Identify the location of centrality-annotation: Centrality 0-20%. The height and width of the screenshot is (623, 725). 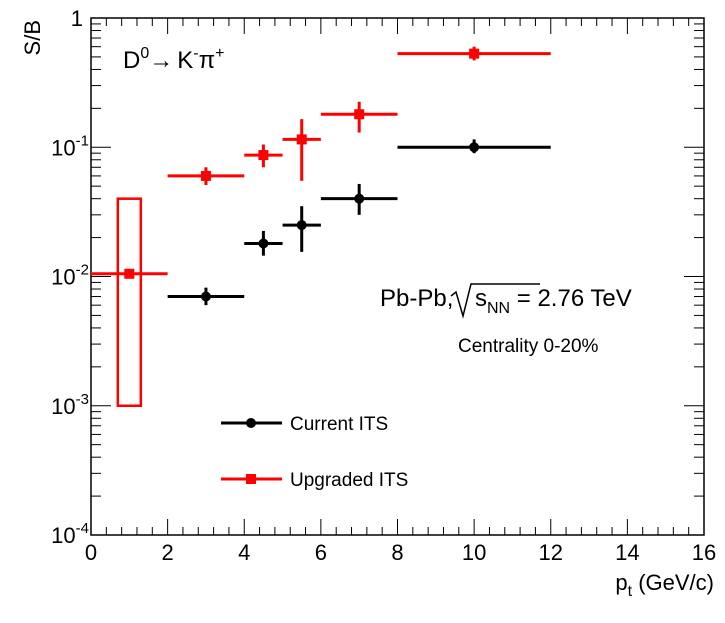
(528, 346).